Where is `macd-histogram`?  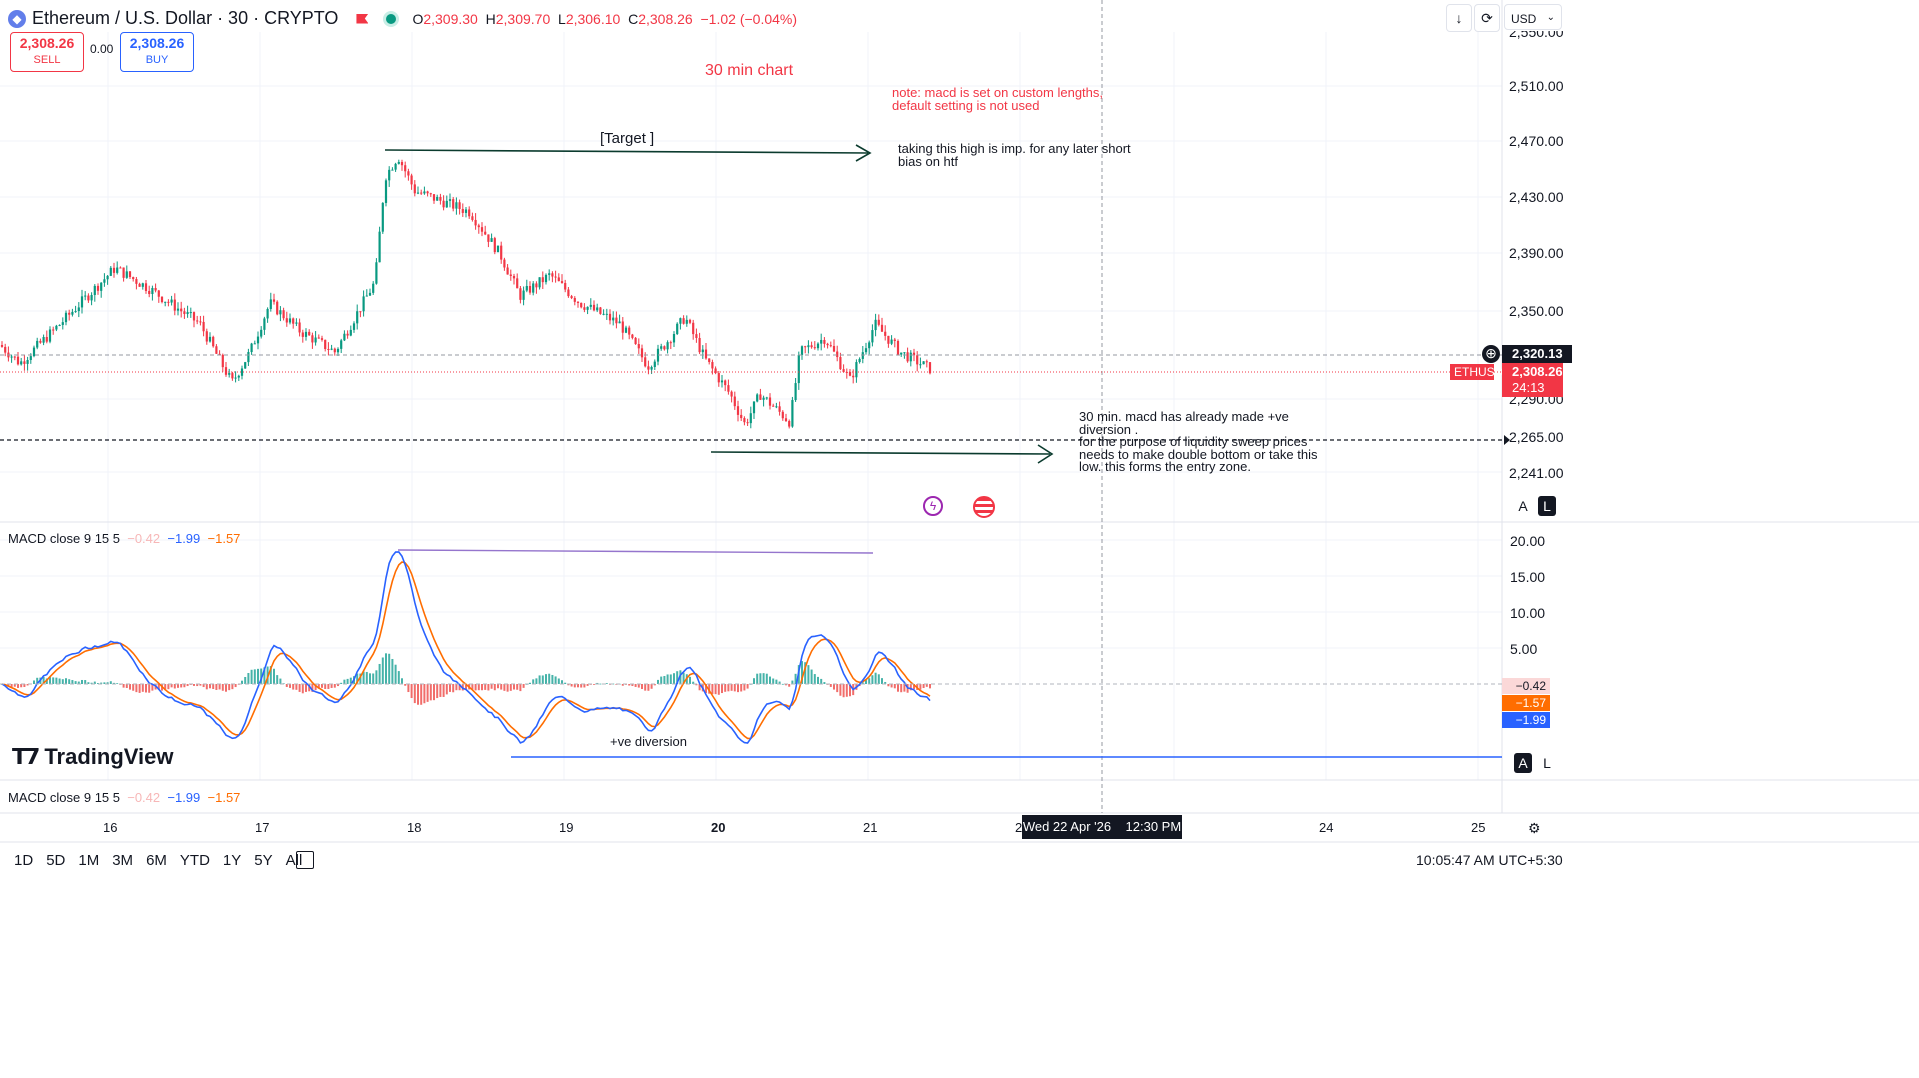 macd-histogram is located at coordinates (466, 679).